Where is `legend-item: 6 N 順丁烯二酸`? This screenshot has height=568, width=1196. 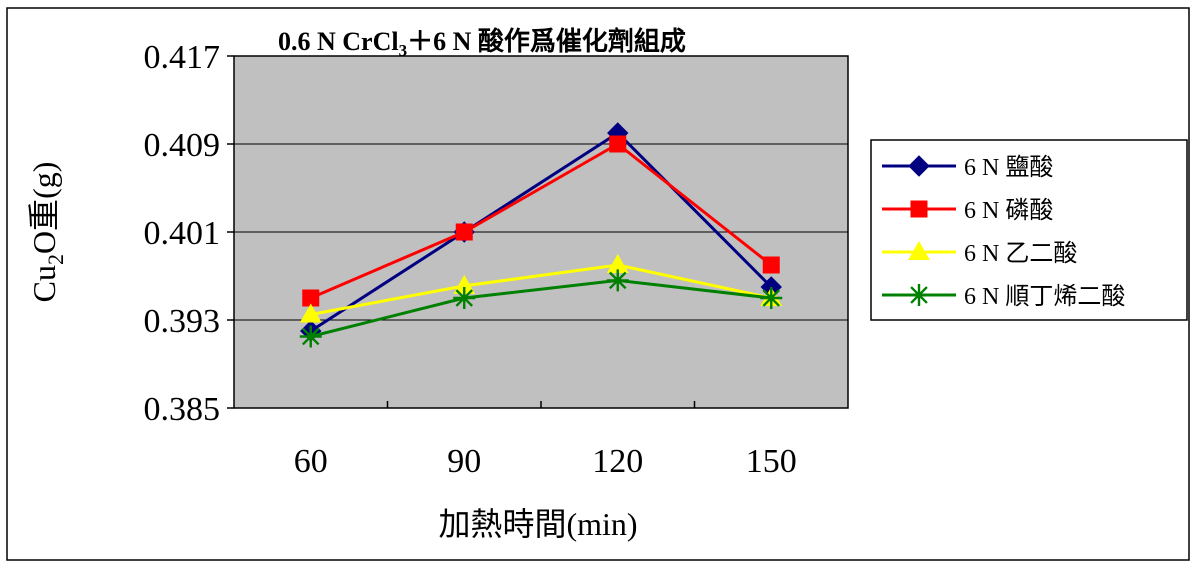
legend-item: 6 N 順丁烯二酸 is located at coordinates (1003, 296).